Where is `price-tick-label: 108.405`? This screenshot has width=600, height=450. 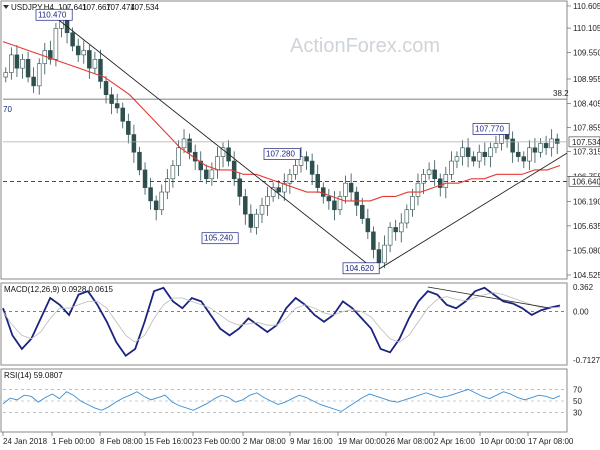
price-tick-label: 108.405 is located at coordinates (586, 103).